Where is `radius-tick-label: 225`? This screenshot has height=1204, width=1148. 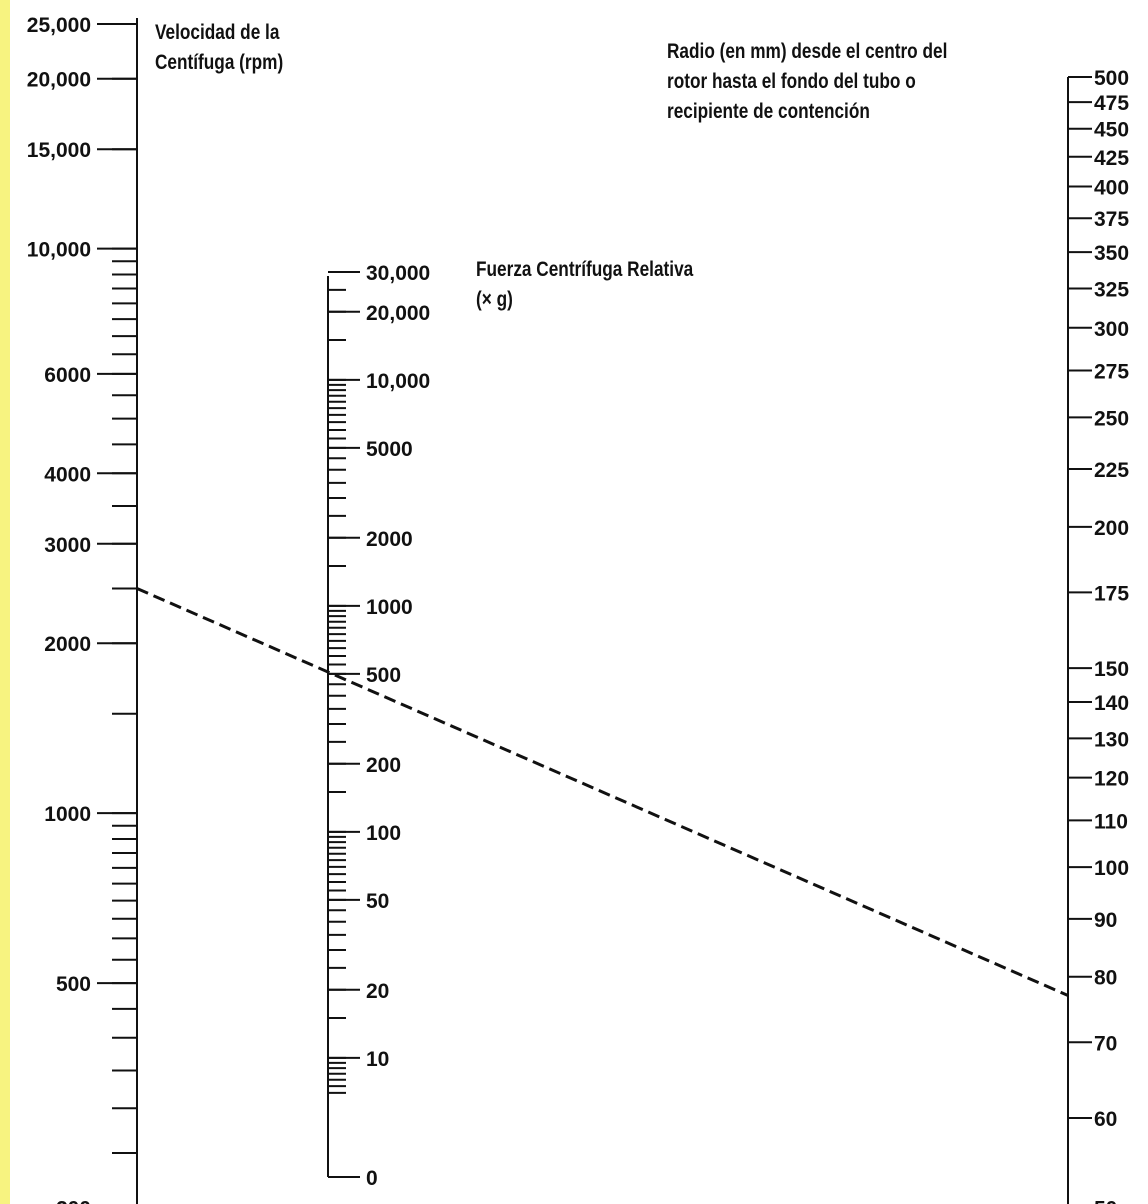
radius-tick-label: 225 is located at coordinates (1111, 470).